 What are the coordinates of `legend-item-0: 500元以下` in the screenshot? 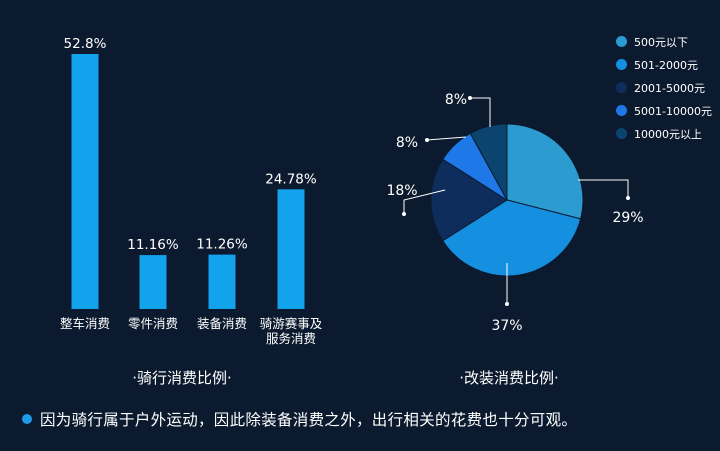 It's located at (664, 41).